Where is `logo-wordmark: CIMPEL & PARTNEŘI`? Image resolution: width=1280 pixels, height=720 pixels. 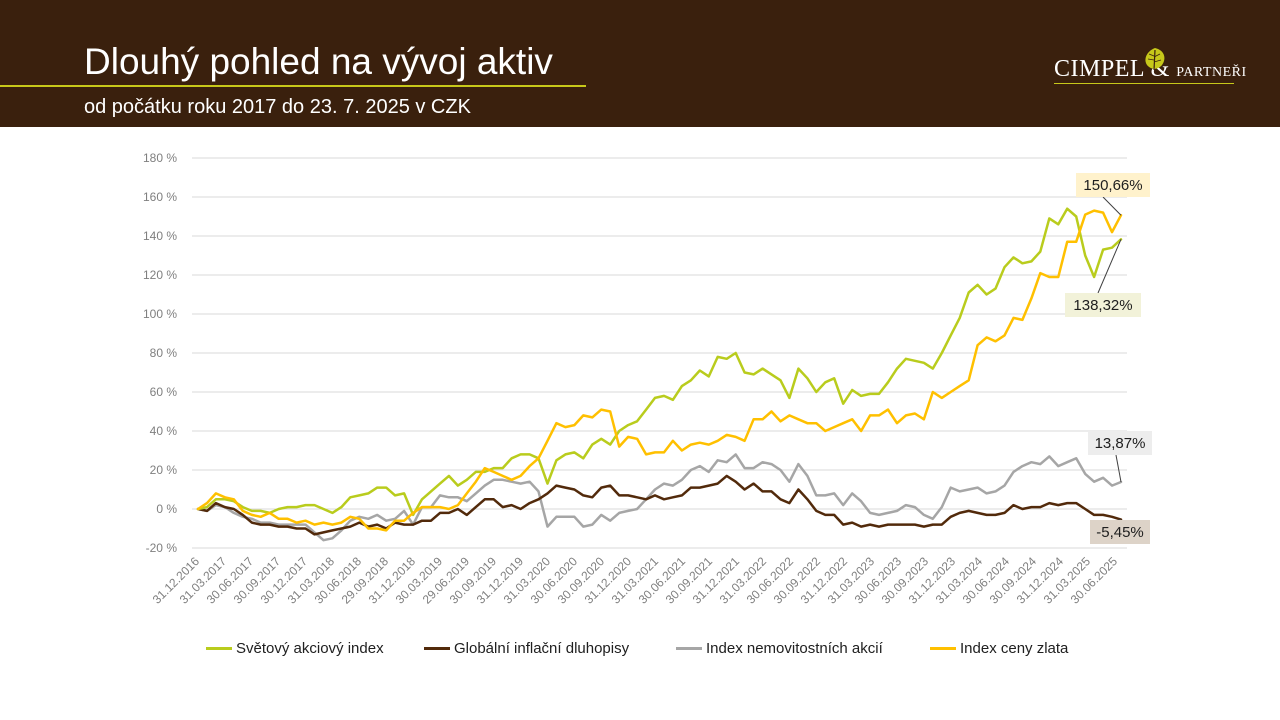 logo-wordmark: CIMPEL & PARTNEŘI is located at coordinates (1150, 69).